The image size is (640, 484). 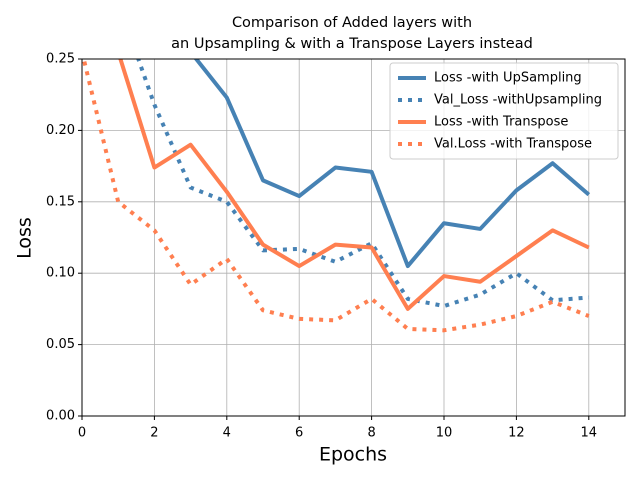 I want to click on chart-title: Comparison of Added layers with, so click(x=352, y=23).